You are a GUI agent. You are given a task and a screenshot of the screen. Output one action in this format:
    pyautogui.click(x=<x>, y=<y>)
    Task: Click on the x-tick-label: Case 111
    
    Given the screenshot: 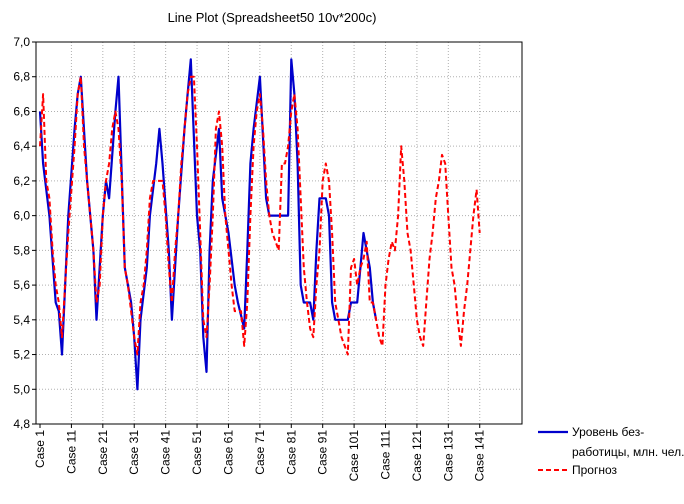 What is the action you would take?
    pyautogui.click(x=386, y=455)
    